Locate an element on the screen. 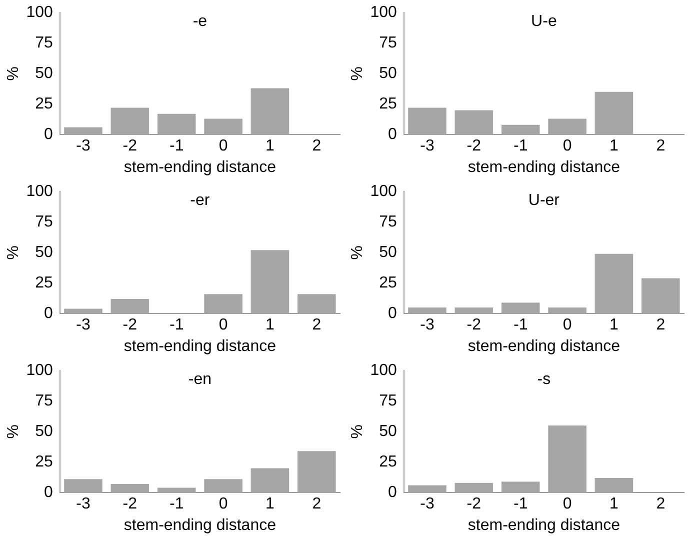 This screenshot has width=688, height=537. chart-title: U-e is located at coordinates (544, 21).